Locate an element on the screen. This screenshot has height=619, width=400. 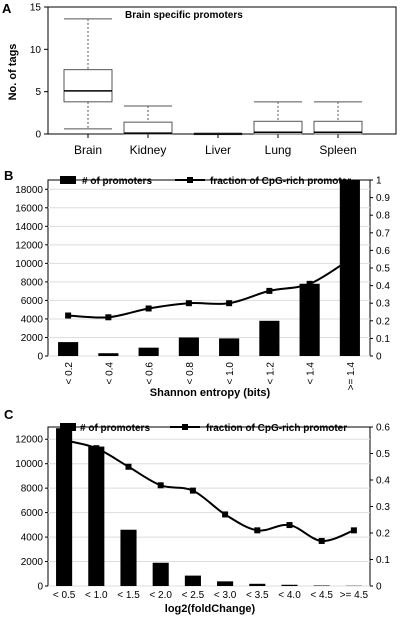
panel-c-y-tick-label-left: 10000 is located at coordinates (29, 464).